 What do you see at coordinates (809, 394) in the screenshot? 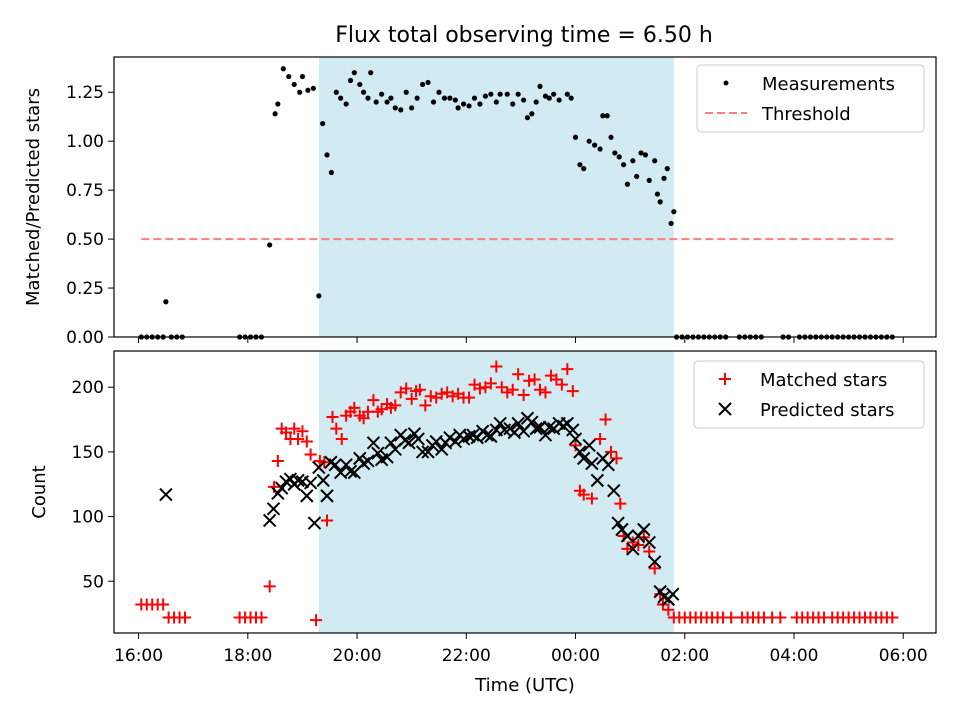
I see `count-legend: Matched stars Predicted stars` at bounding box center [809, 394].